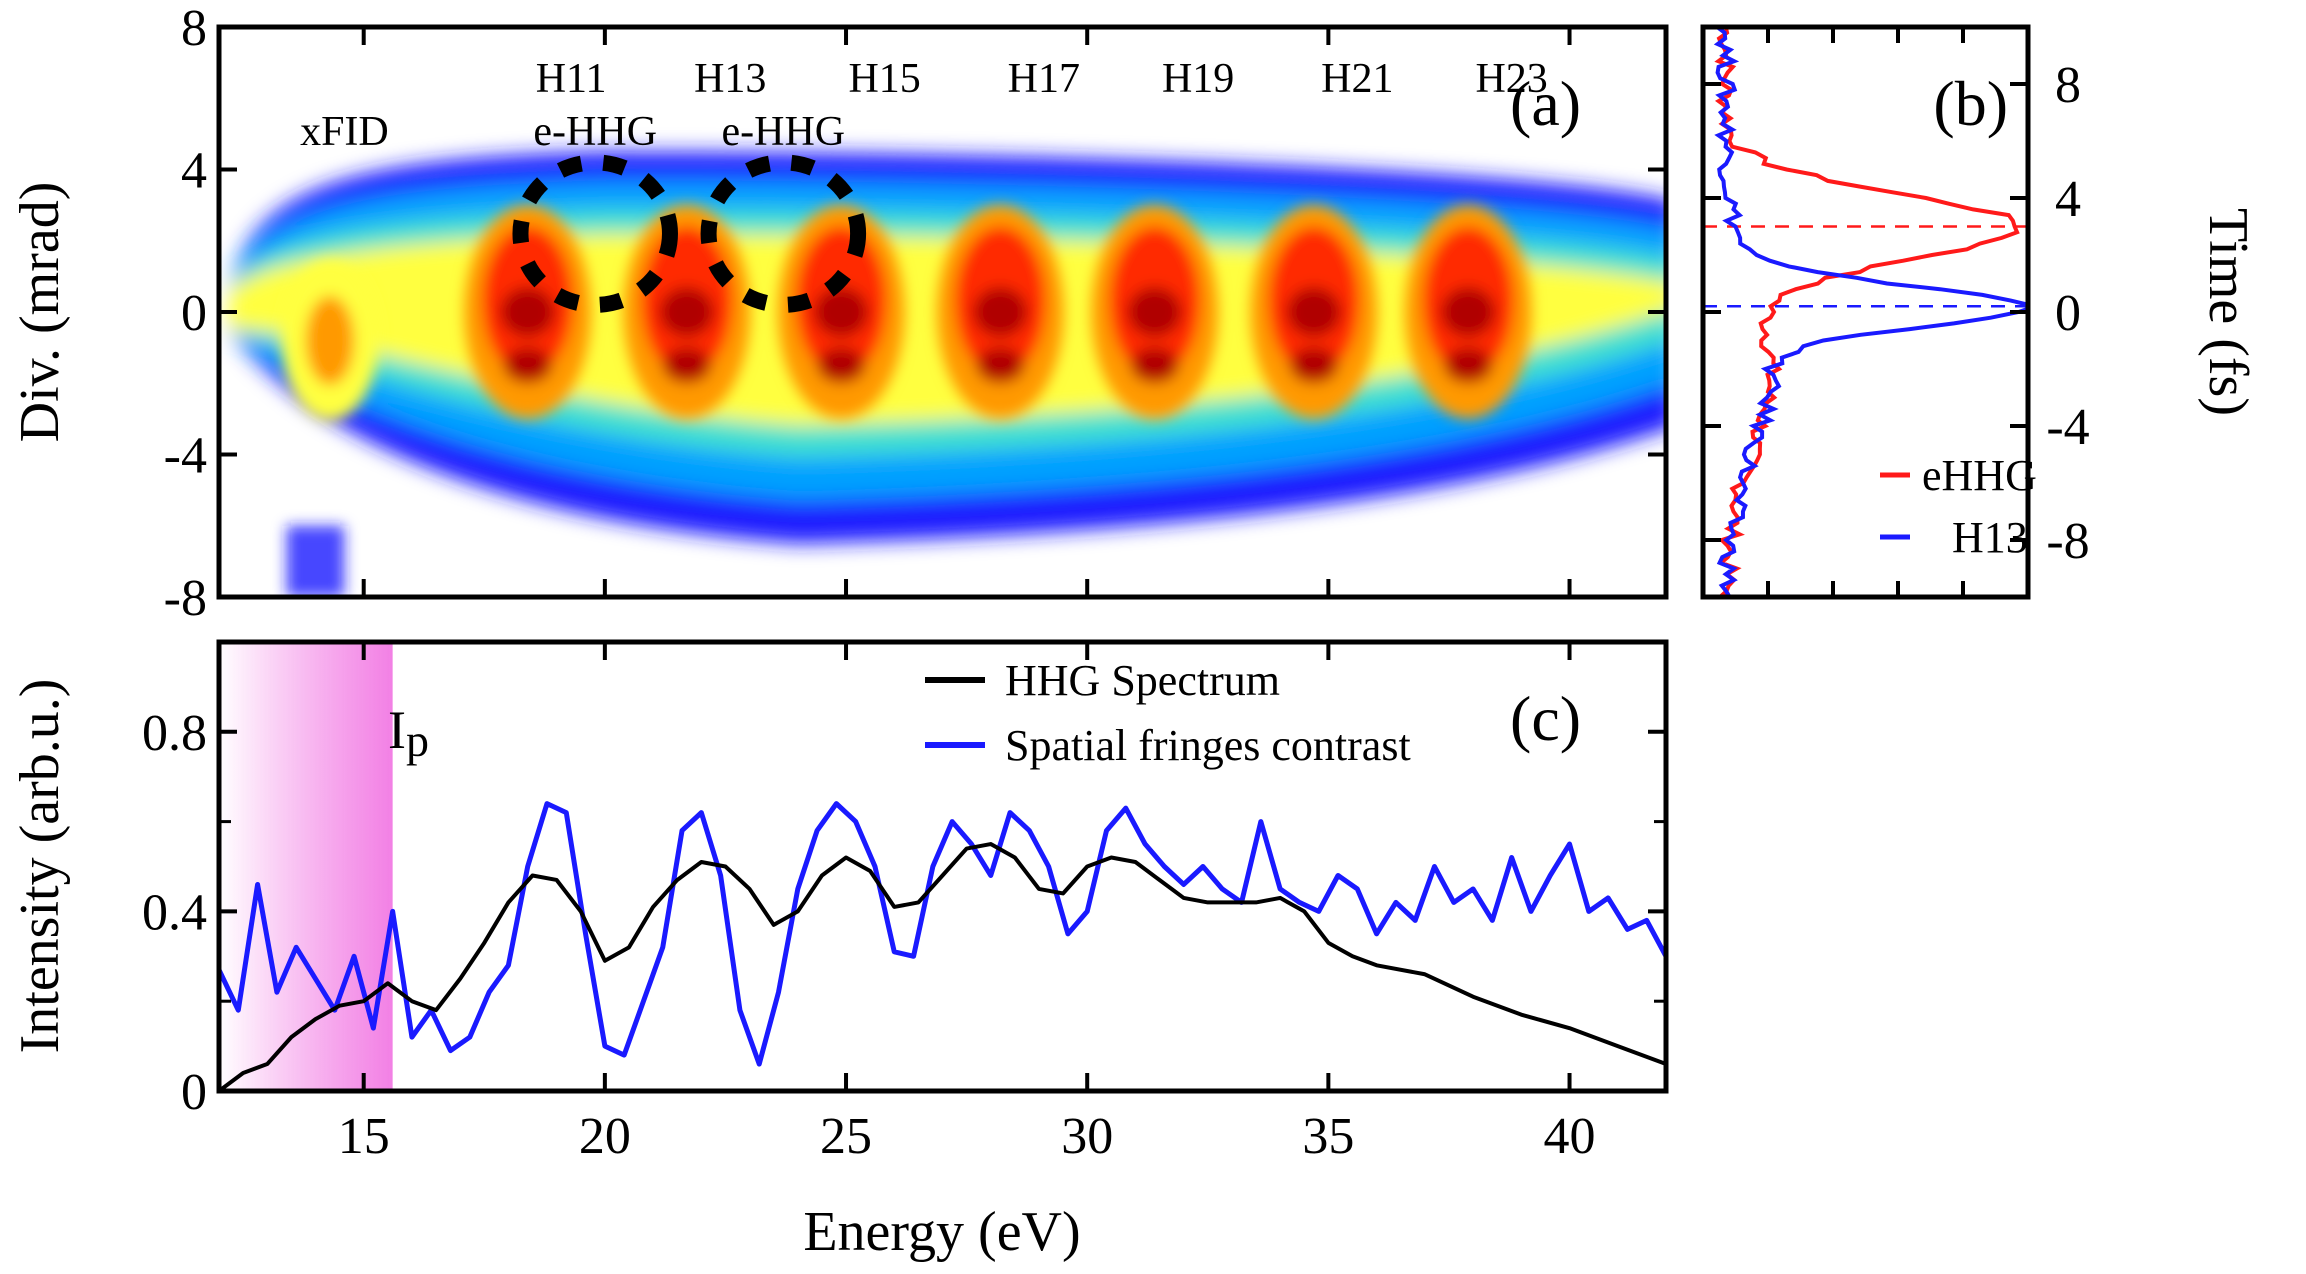 The width and height of the screenshot is (2306, 1274). What do you see at coordinates (1314, 312) in the screenshot?
I see `harmonic-blob-h21` at bounding box center [1314, 312].